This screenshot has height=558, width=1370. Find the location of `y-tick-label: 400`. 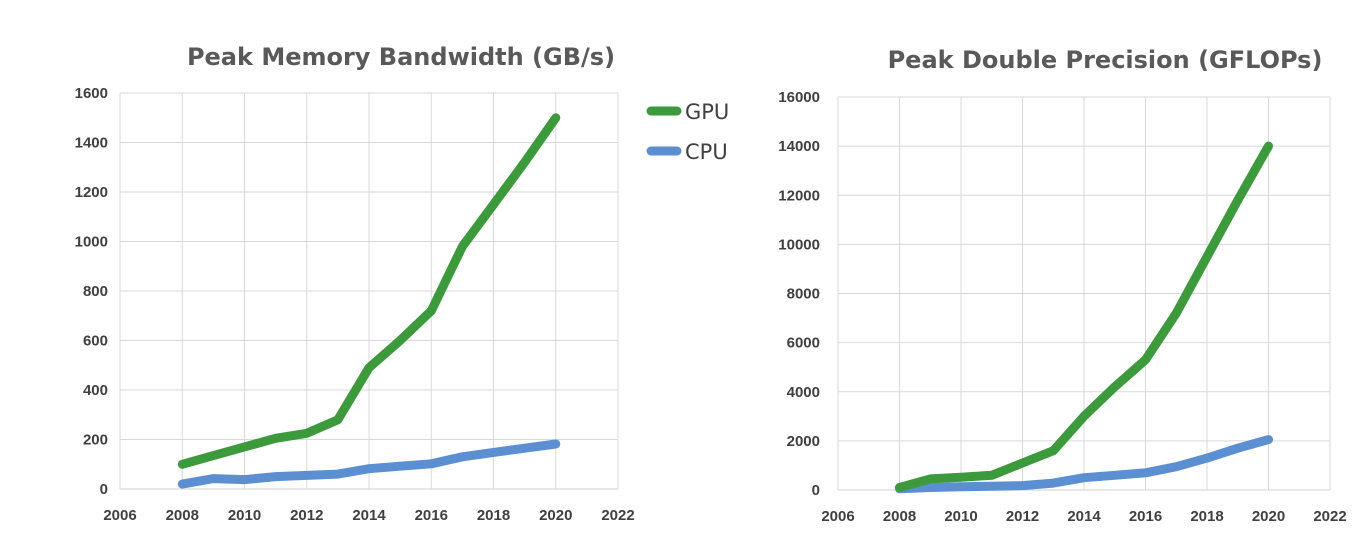

y-tick-label: 400 is located at coordinates (95, 390).